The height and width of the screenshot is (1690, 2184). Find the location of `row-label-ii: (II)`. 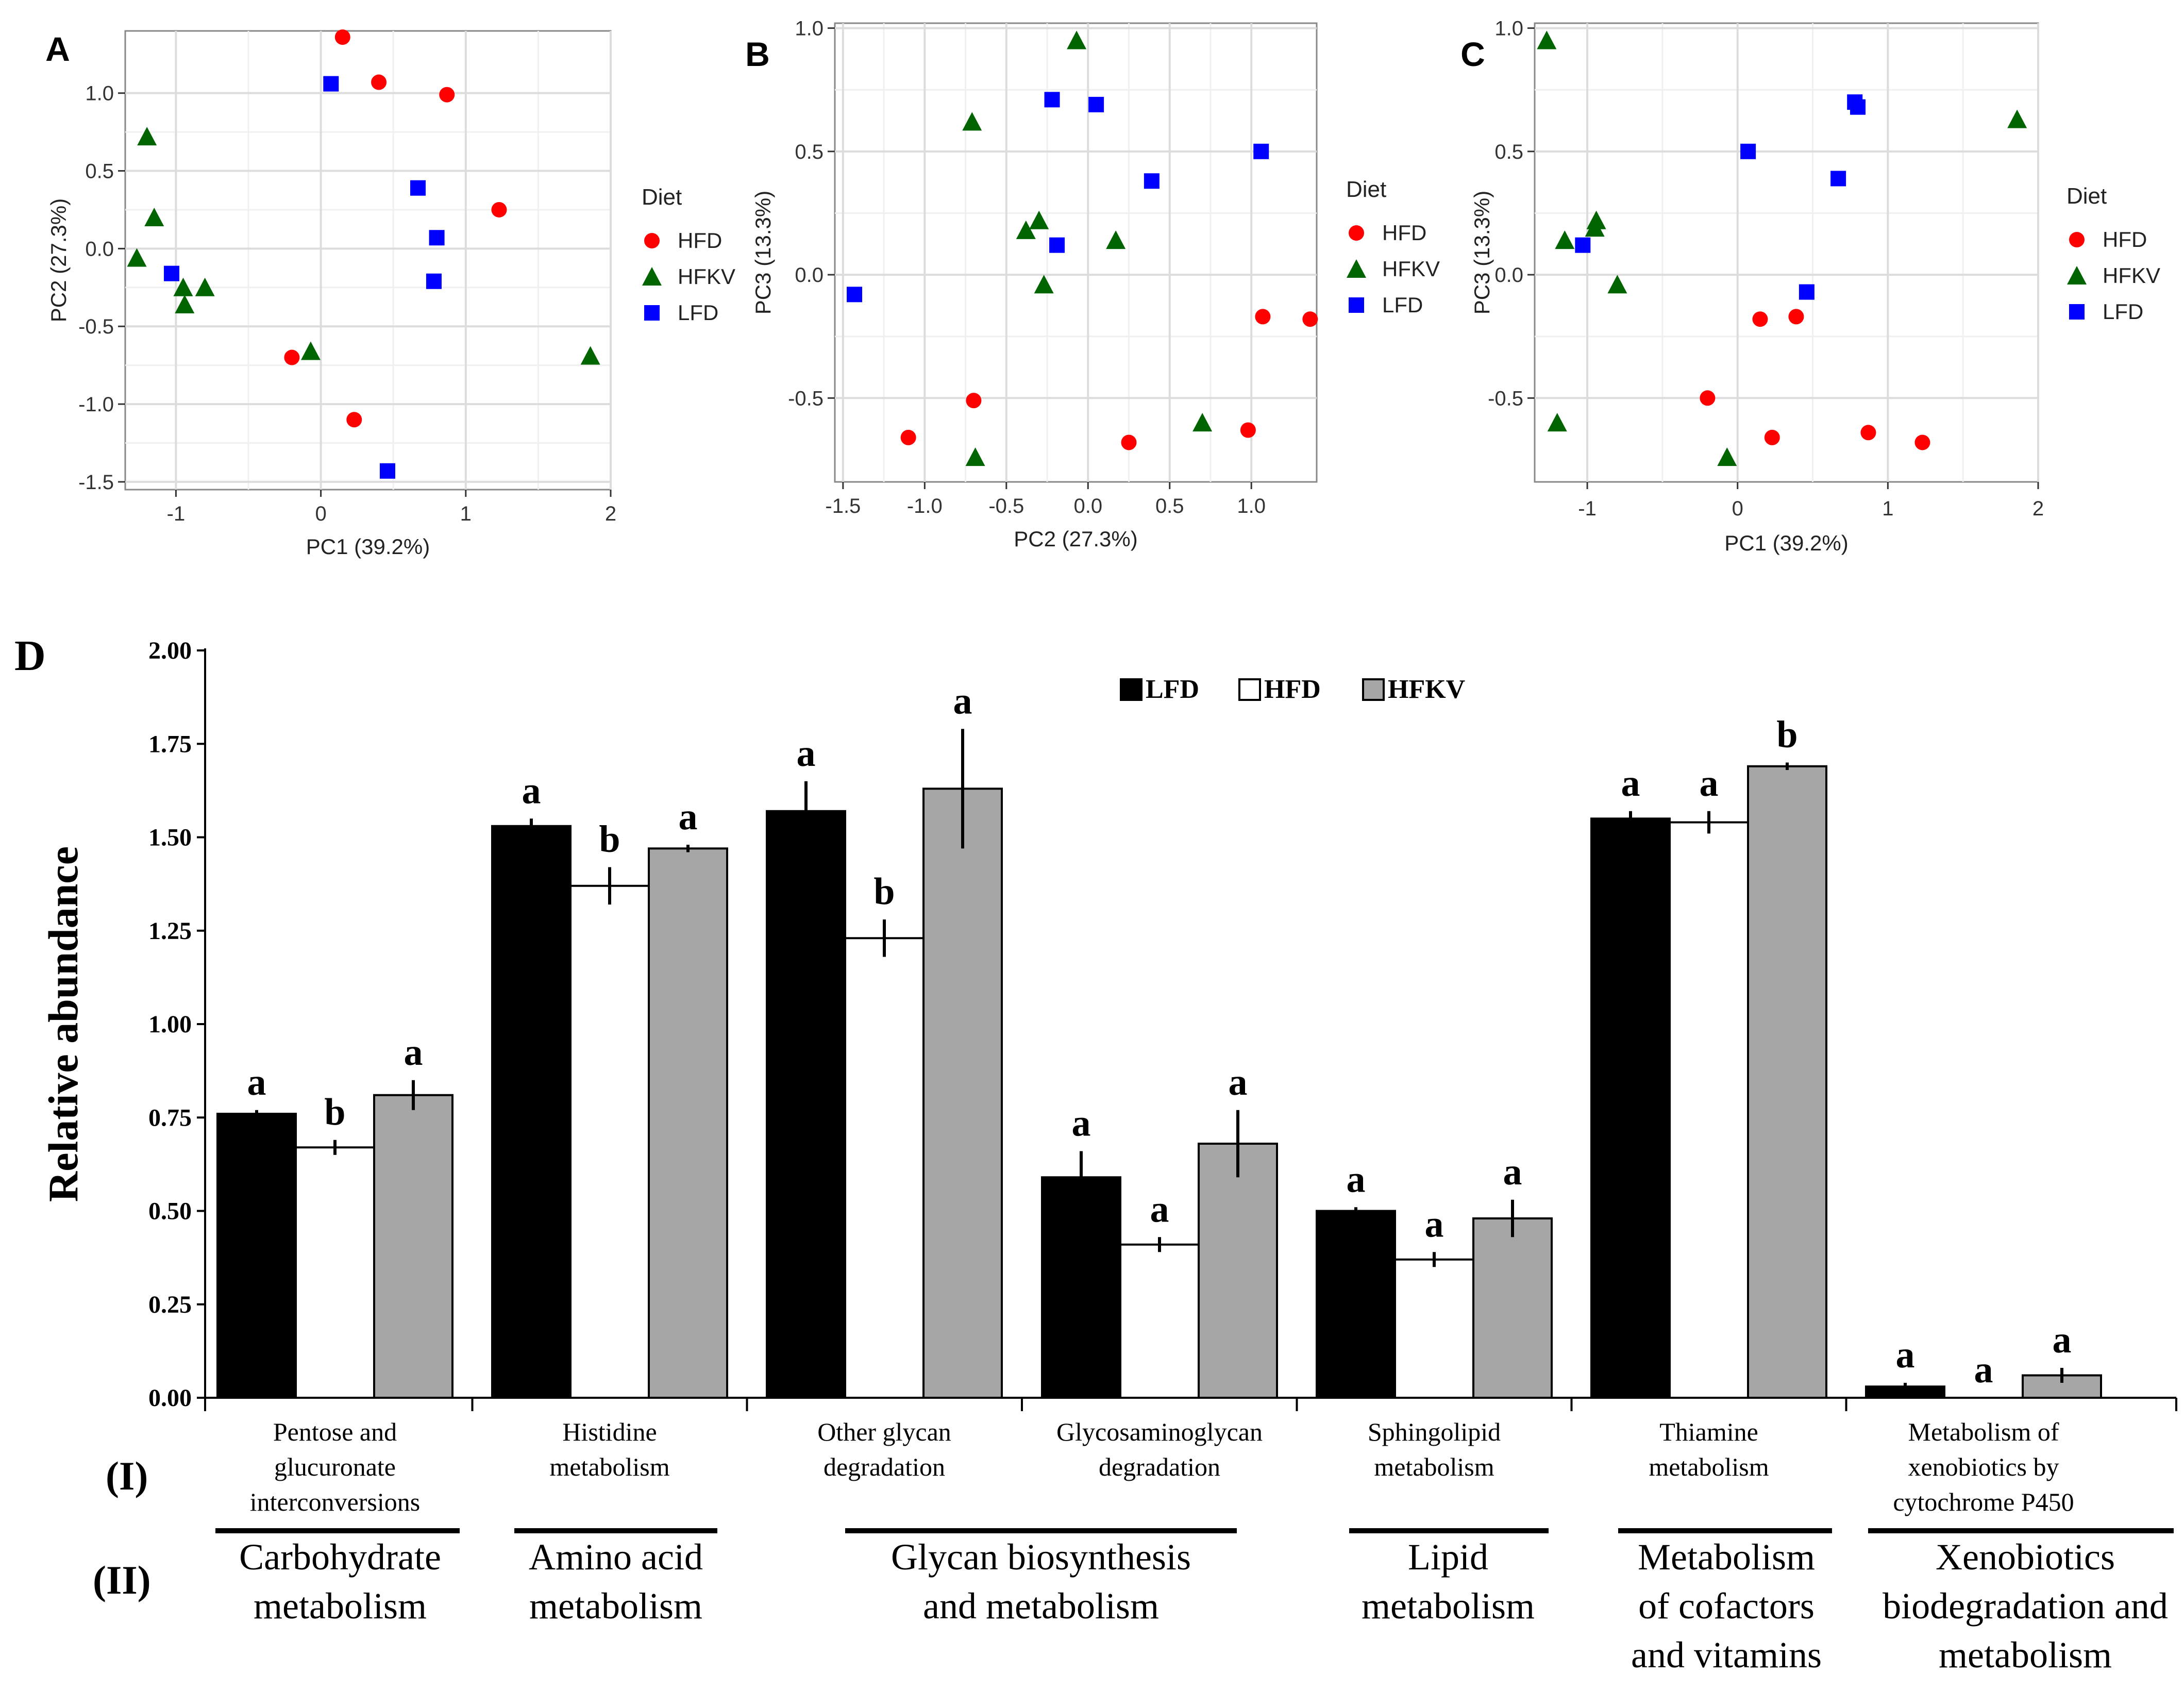

row-label-ii: (II) is located at coordinates (122, 1580).